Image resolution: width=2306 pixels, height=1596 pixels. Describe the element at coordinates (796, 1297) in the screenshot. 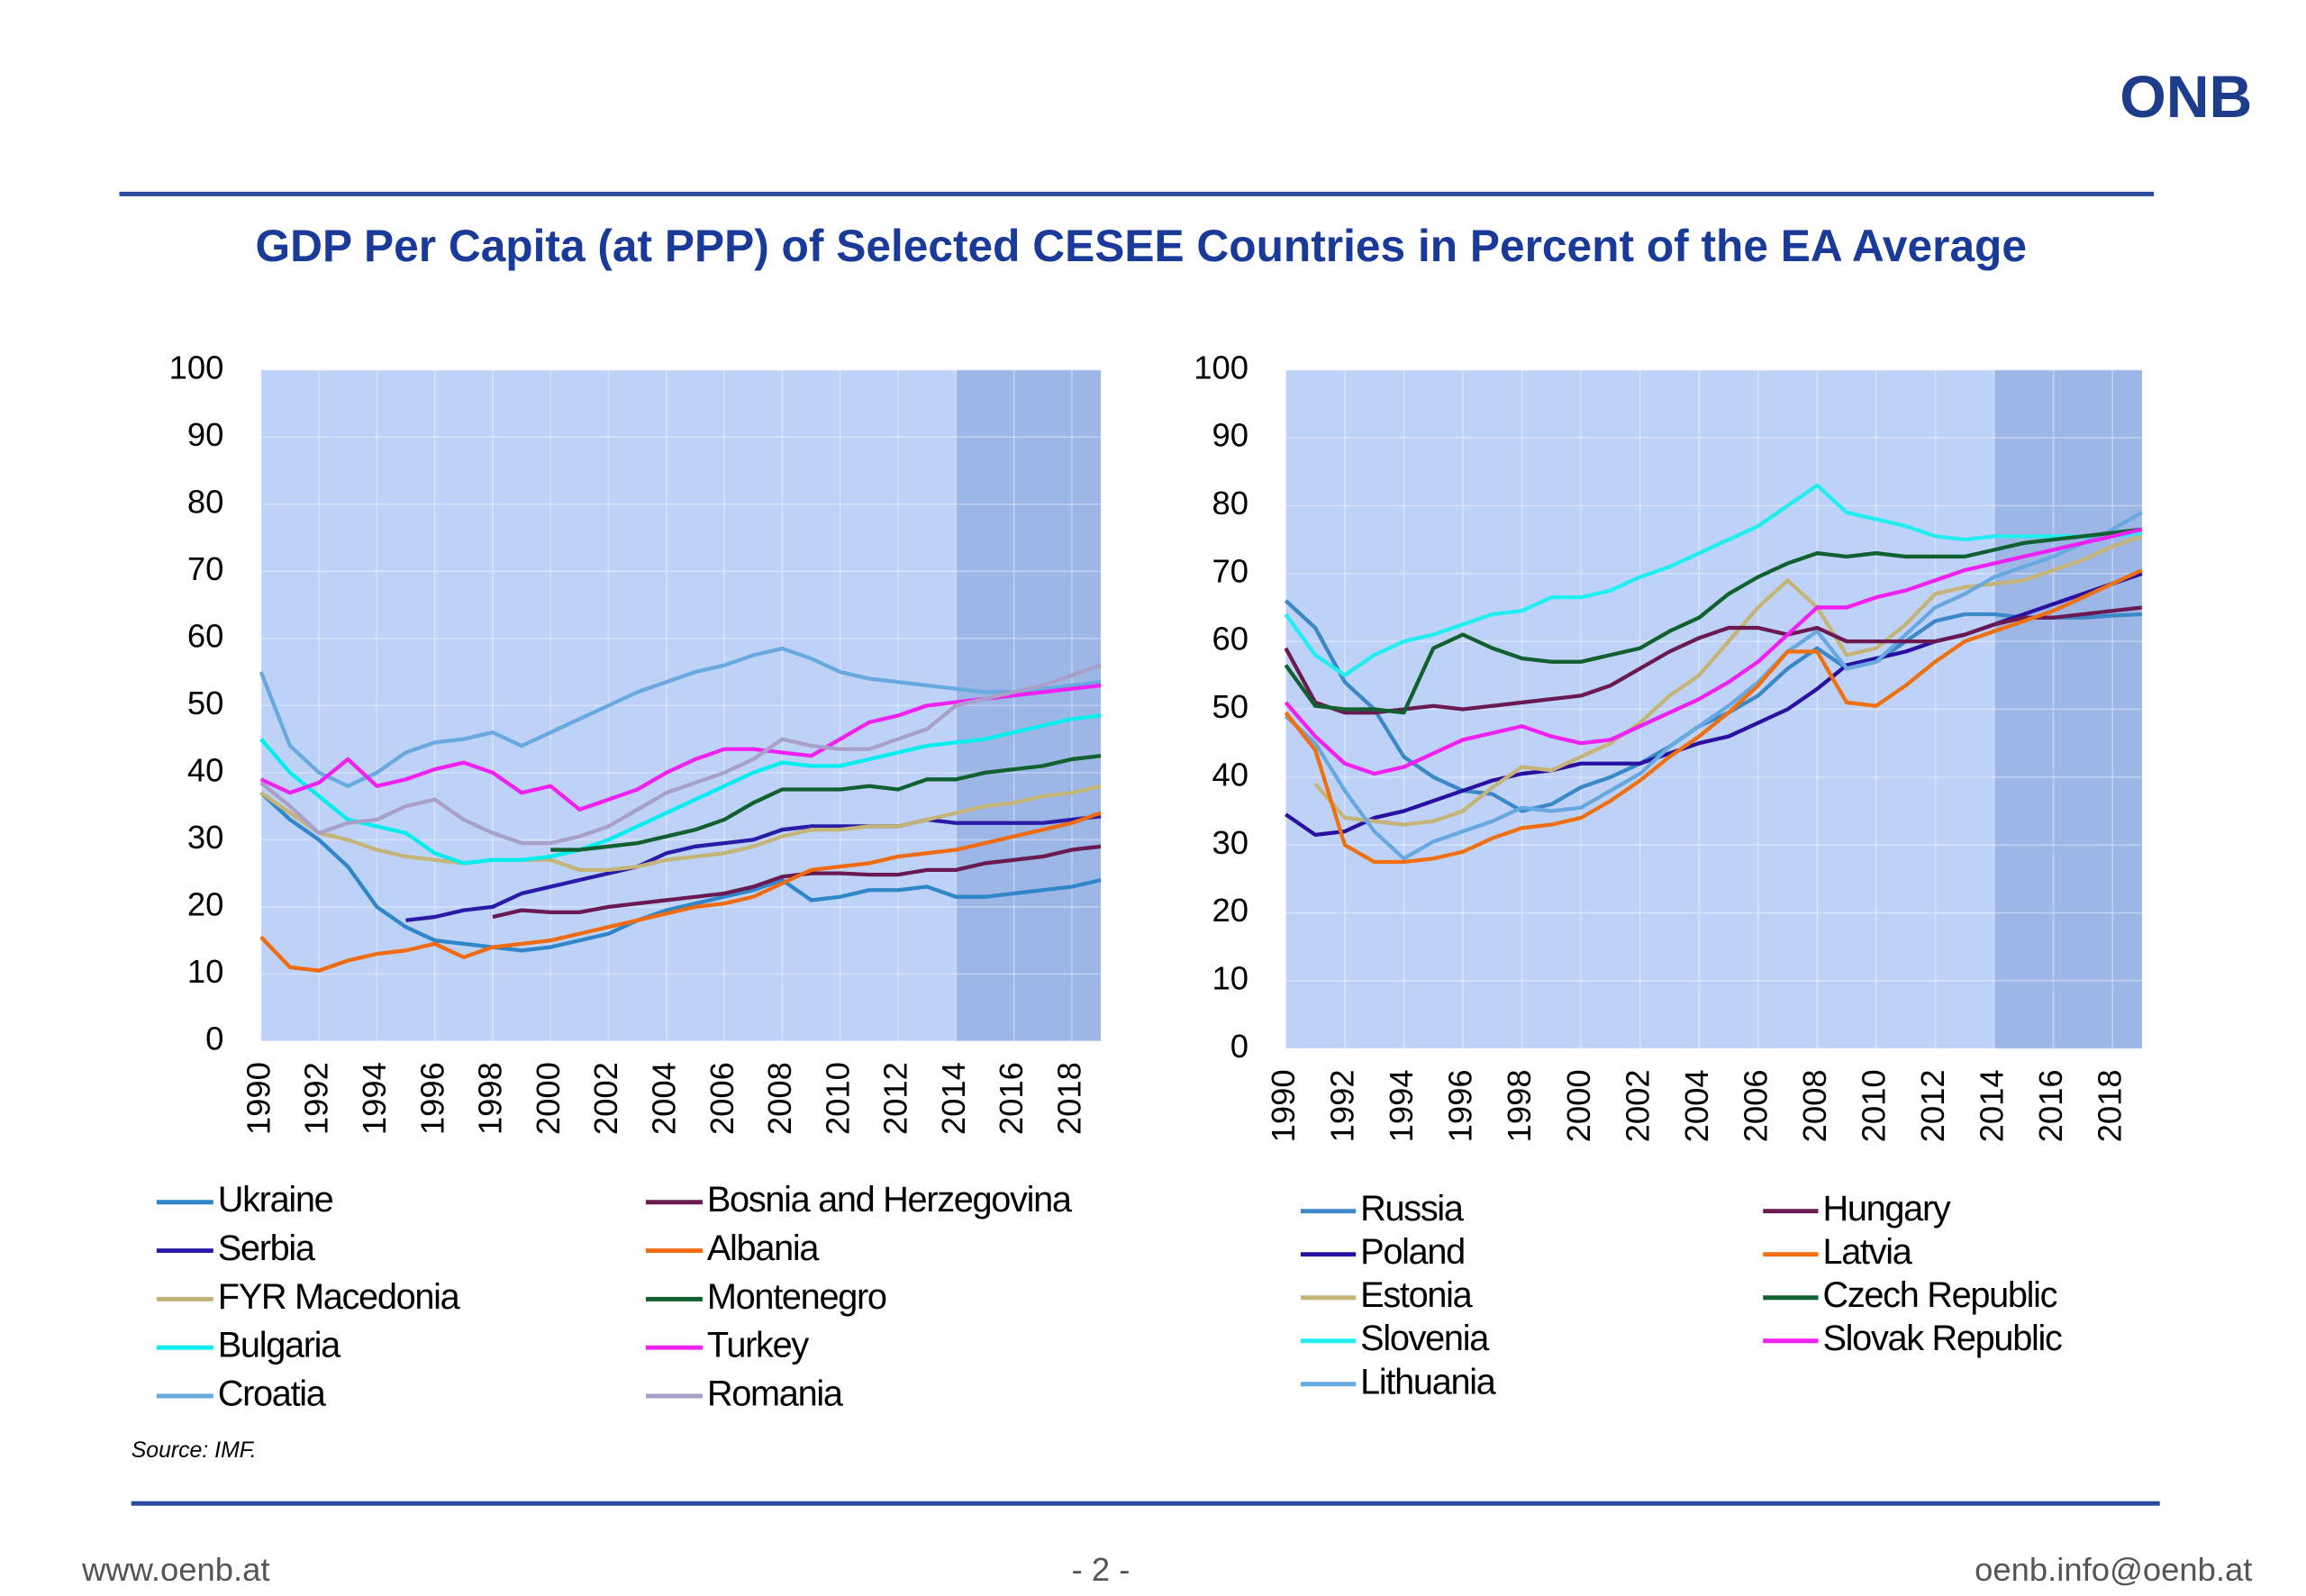

I see `legend-label: Montenegro` at that location.